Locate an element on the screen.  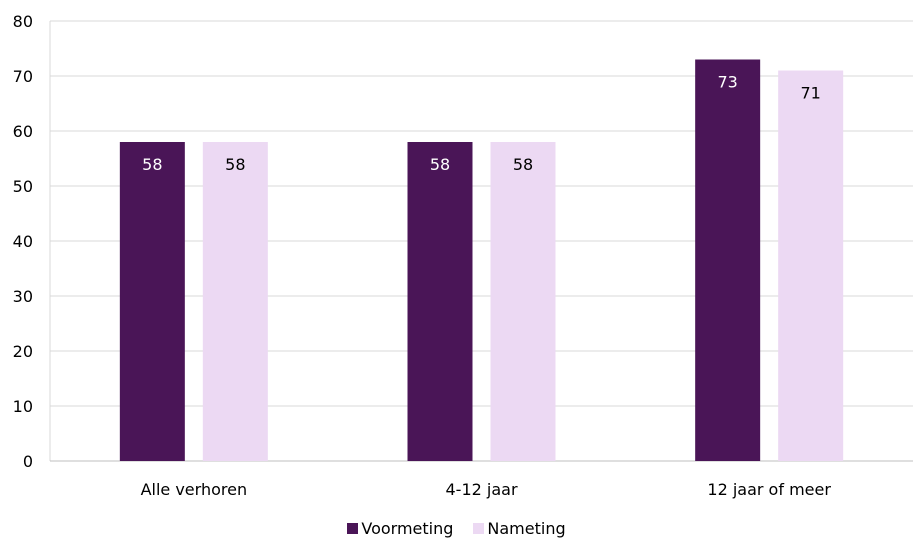
y-axis: 0 10 20 30 40 50 60 70 80 is located at coordinates (32, 241).